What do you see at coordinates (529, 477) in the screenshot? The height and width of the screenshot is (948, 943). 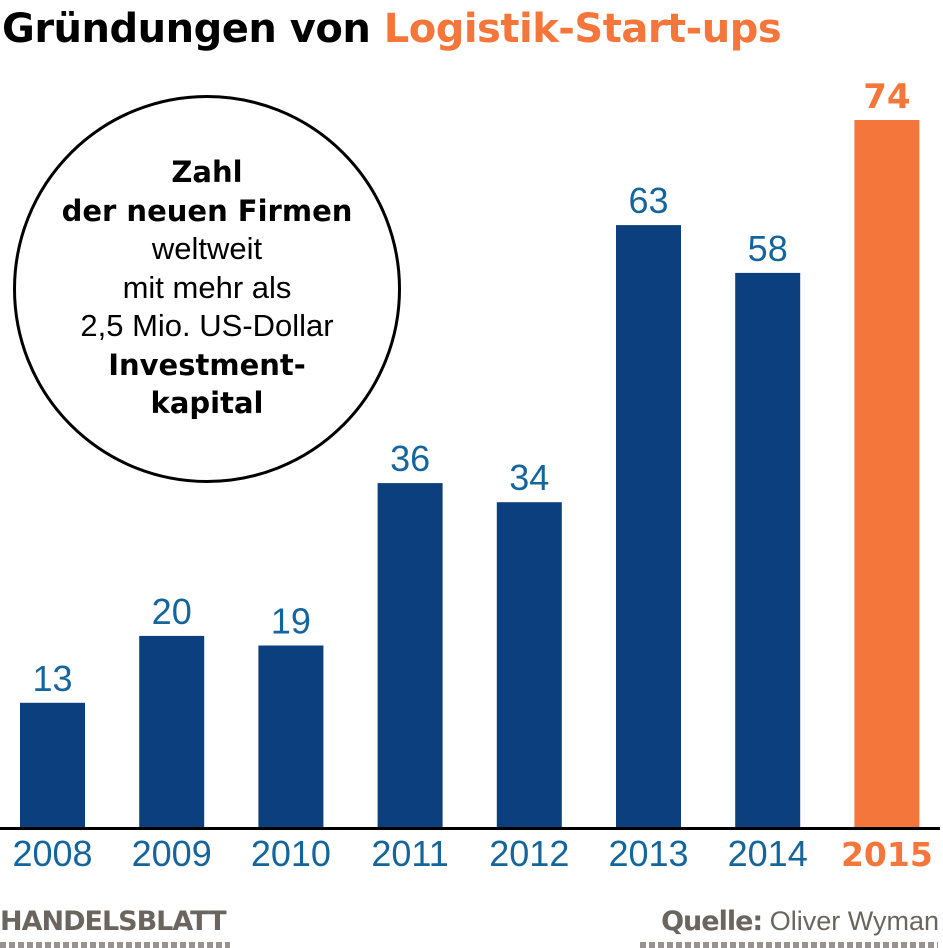 I see `data-label-2012: 34` at bounding box center [529, 477].